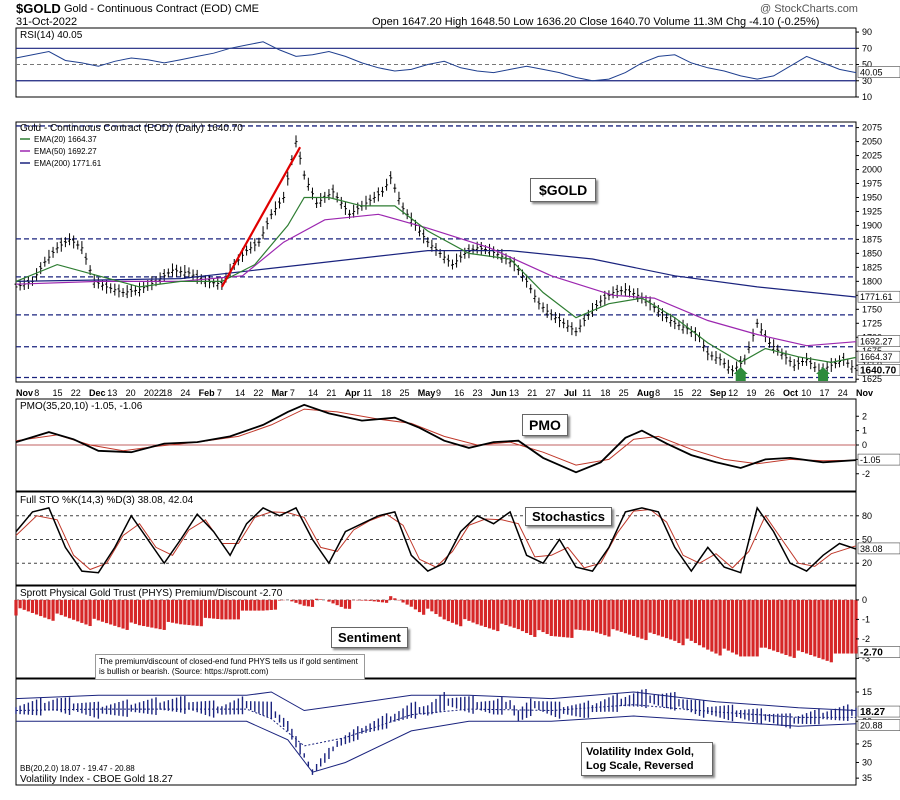 The height and width of the screenshot is (800, 900). I want to click on pmo-y-tick: -2, so click(866, 474).